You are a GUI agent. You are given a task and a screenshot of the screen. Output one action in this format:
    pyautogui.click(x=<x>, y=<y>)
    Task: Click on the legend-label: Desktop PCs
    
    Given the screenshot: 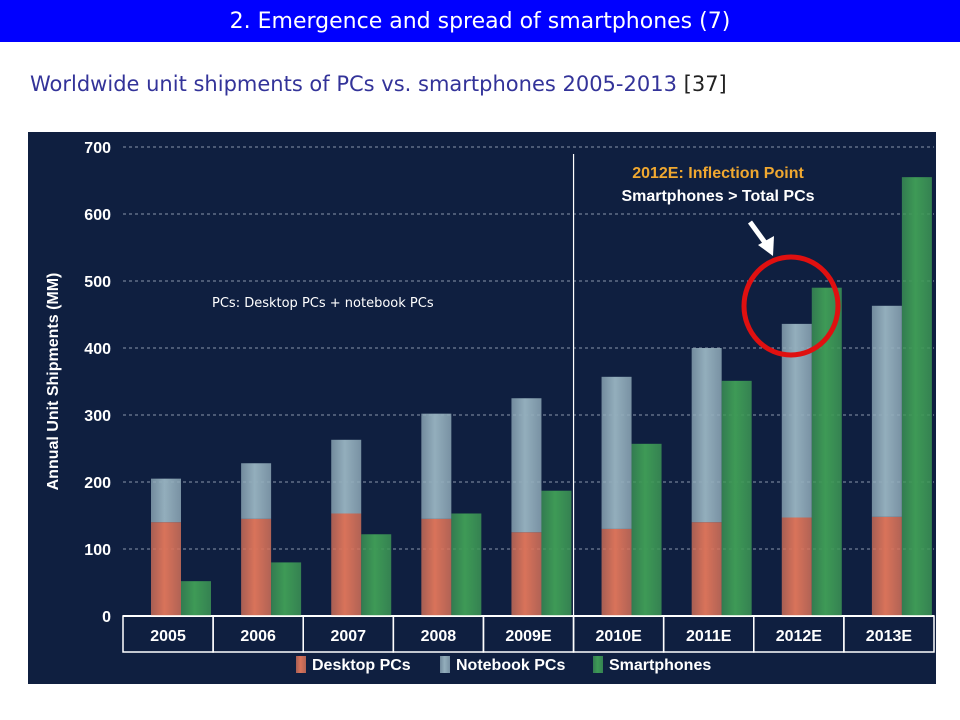 What is the action you would take?
    pyautogui.click(x=361, y=665)
    